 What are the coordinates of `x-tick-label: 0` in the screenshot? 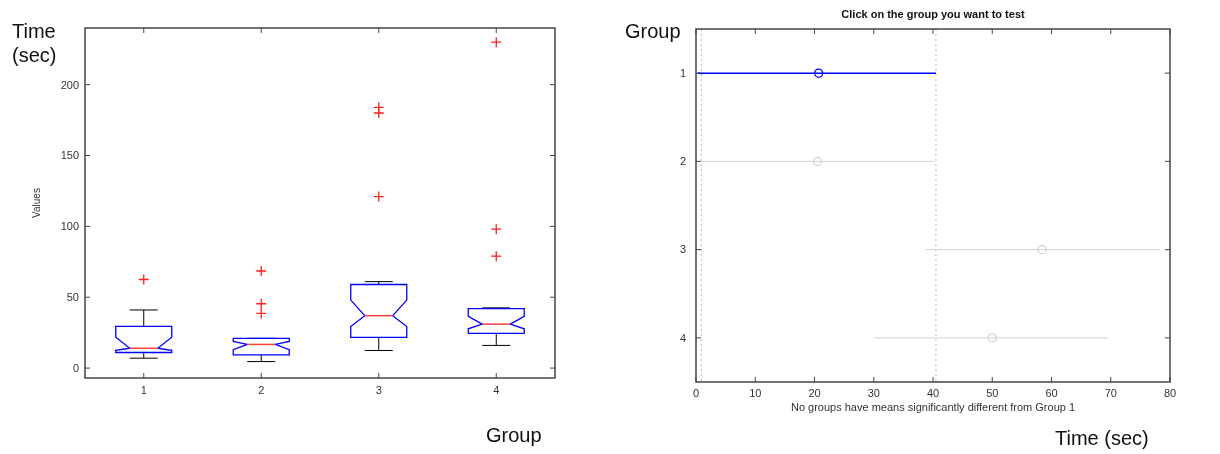 It's located at (696, 393).